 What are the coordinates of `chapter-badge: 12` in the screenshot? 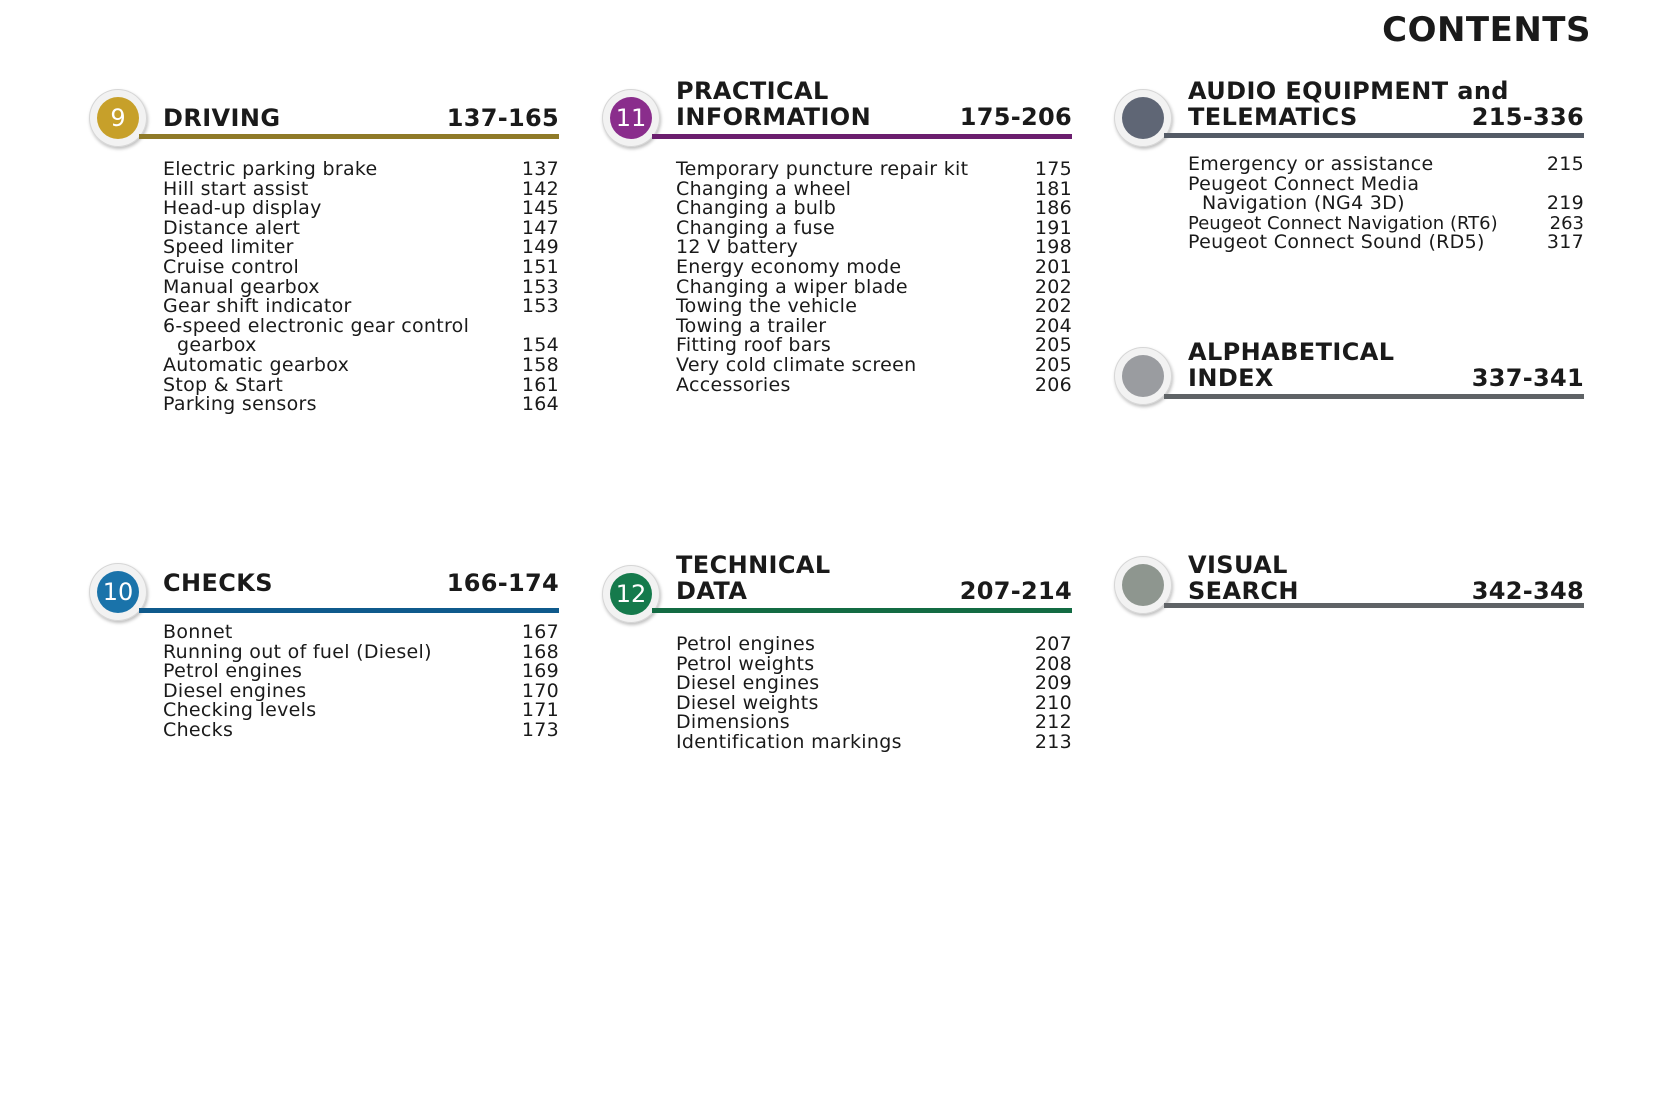 It's located at (631, 594).